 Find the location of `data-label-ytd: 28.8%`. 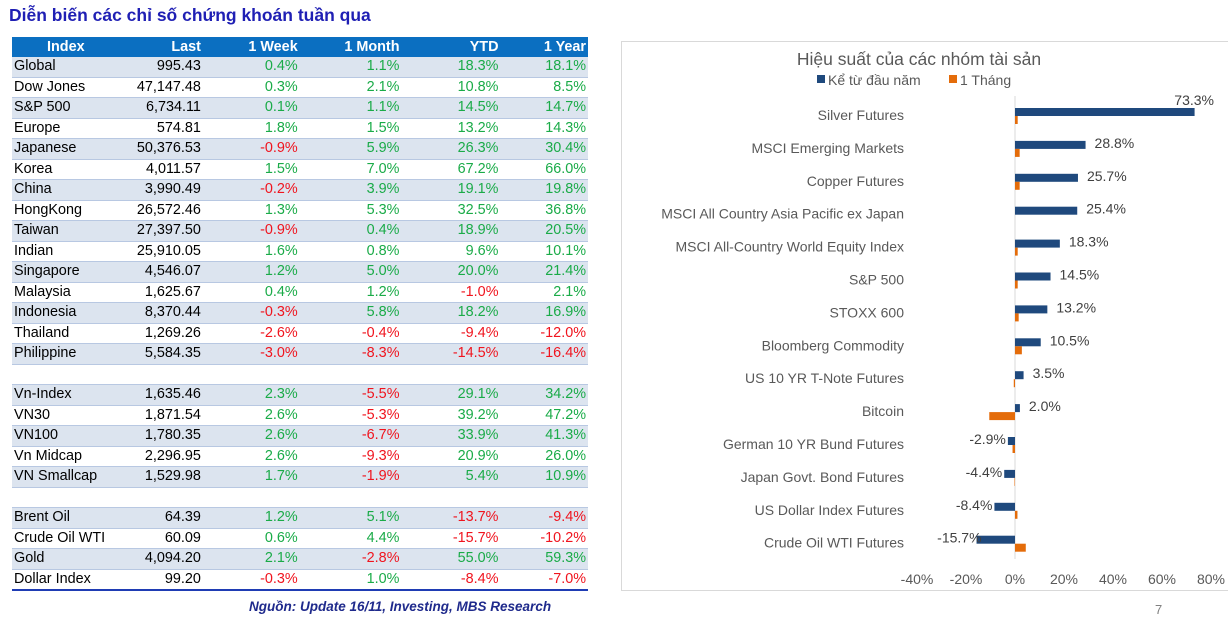

data-label-ytd: 28.8% is located at coordinates (1115, 143).